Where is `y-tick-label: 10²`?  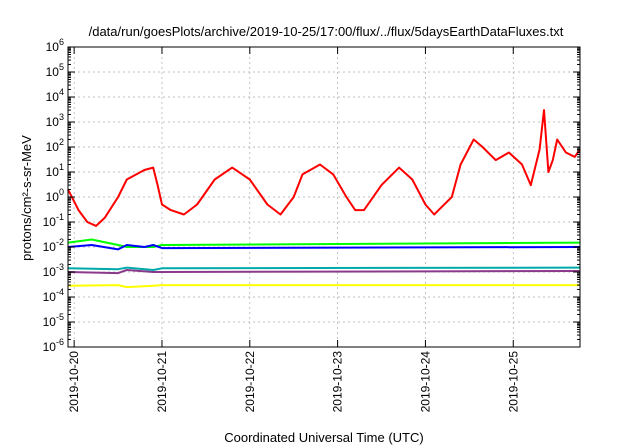
y-tick-label: 10² is located at coordinates (55, 145).